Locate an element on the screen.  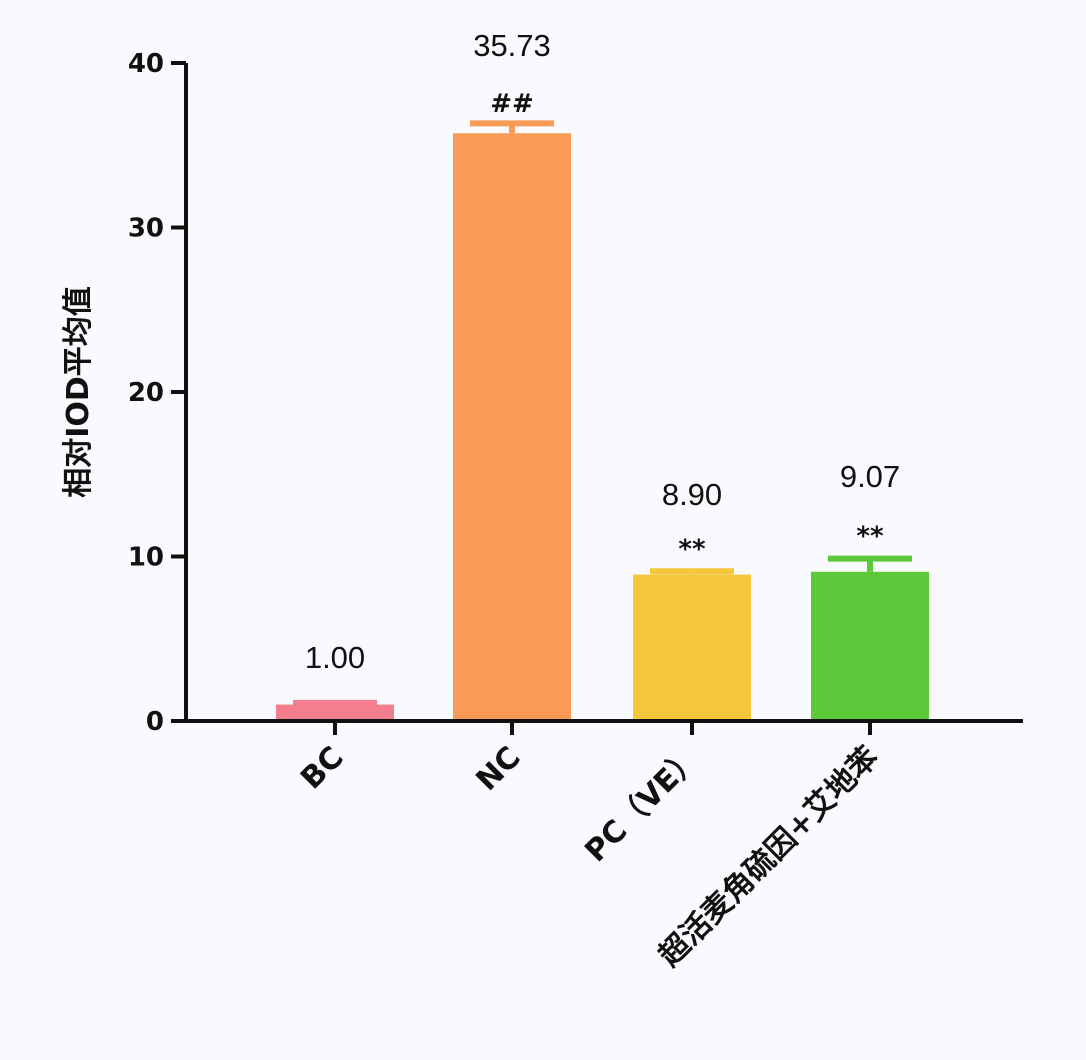
y-axis: 0 10 20 30 40 is located at coordinates (158, 393).